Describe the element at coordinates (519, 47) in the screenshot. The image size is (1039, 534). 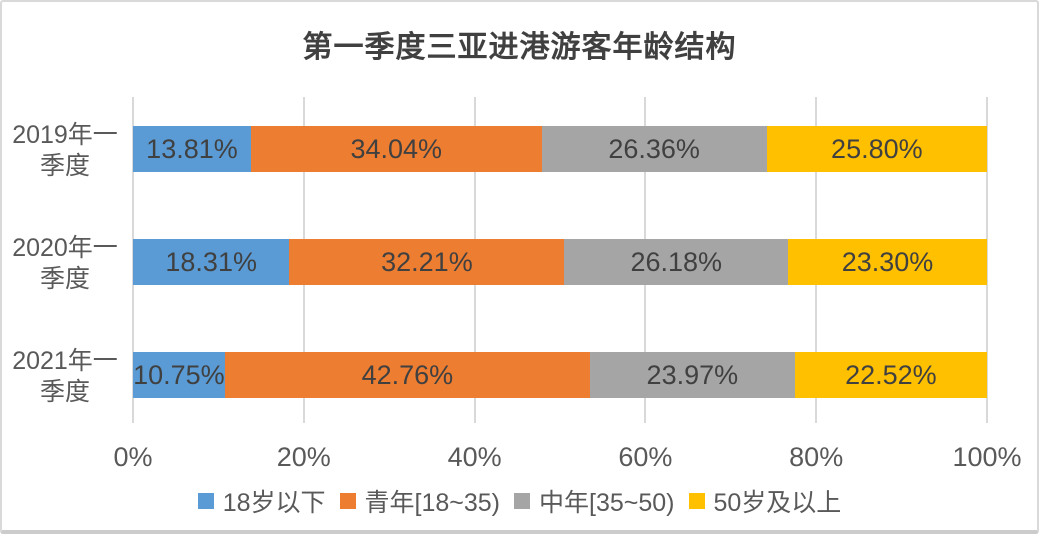
I see `chart-title: 第一季度三亚进港游客年龄结构` at that location.